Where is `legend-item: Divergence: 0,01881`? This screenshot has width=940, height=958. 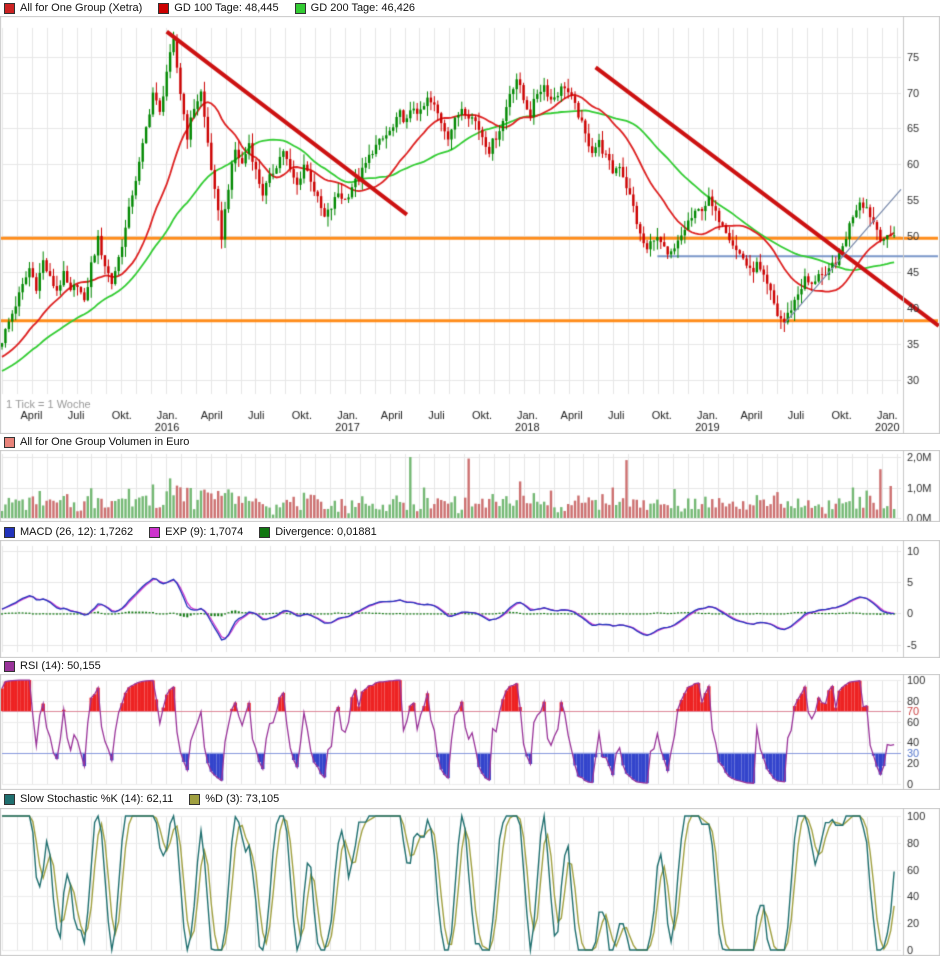 legend-item: Divergence: 0,01881 is located at coordinates (318, 532).